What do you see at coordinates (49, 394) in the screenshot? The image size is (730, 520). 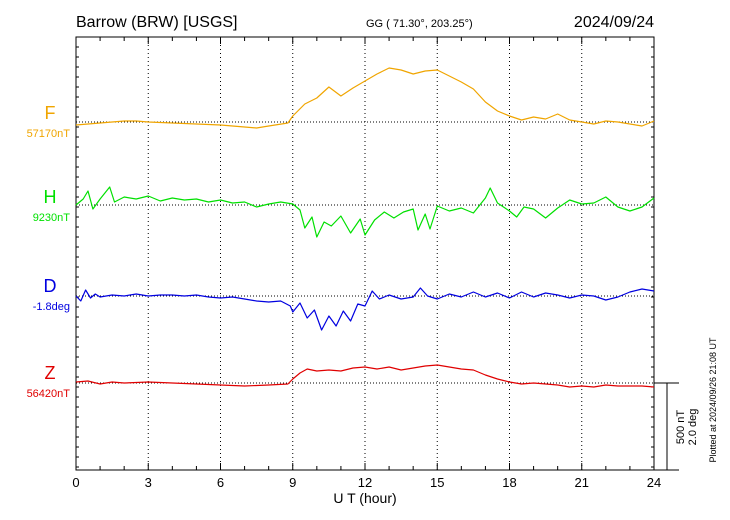 I see `series-baseline-z: 56420nT` at bounding box center [49, 394].